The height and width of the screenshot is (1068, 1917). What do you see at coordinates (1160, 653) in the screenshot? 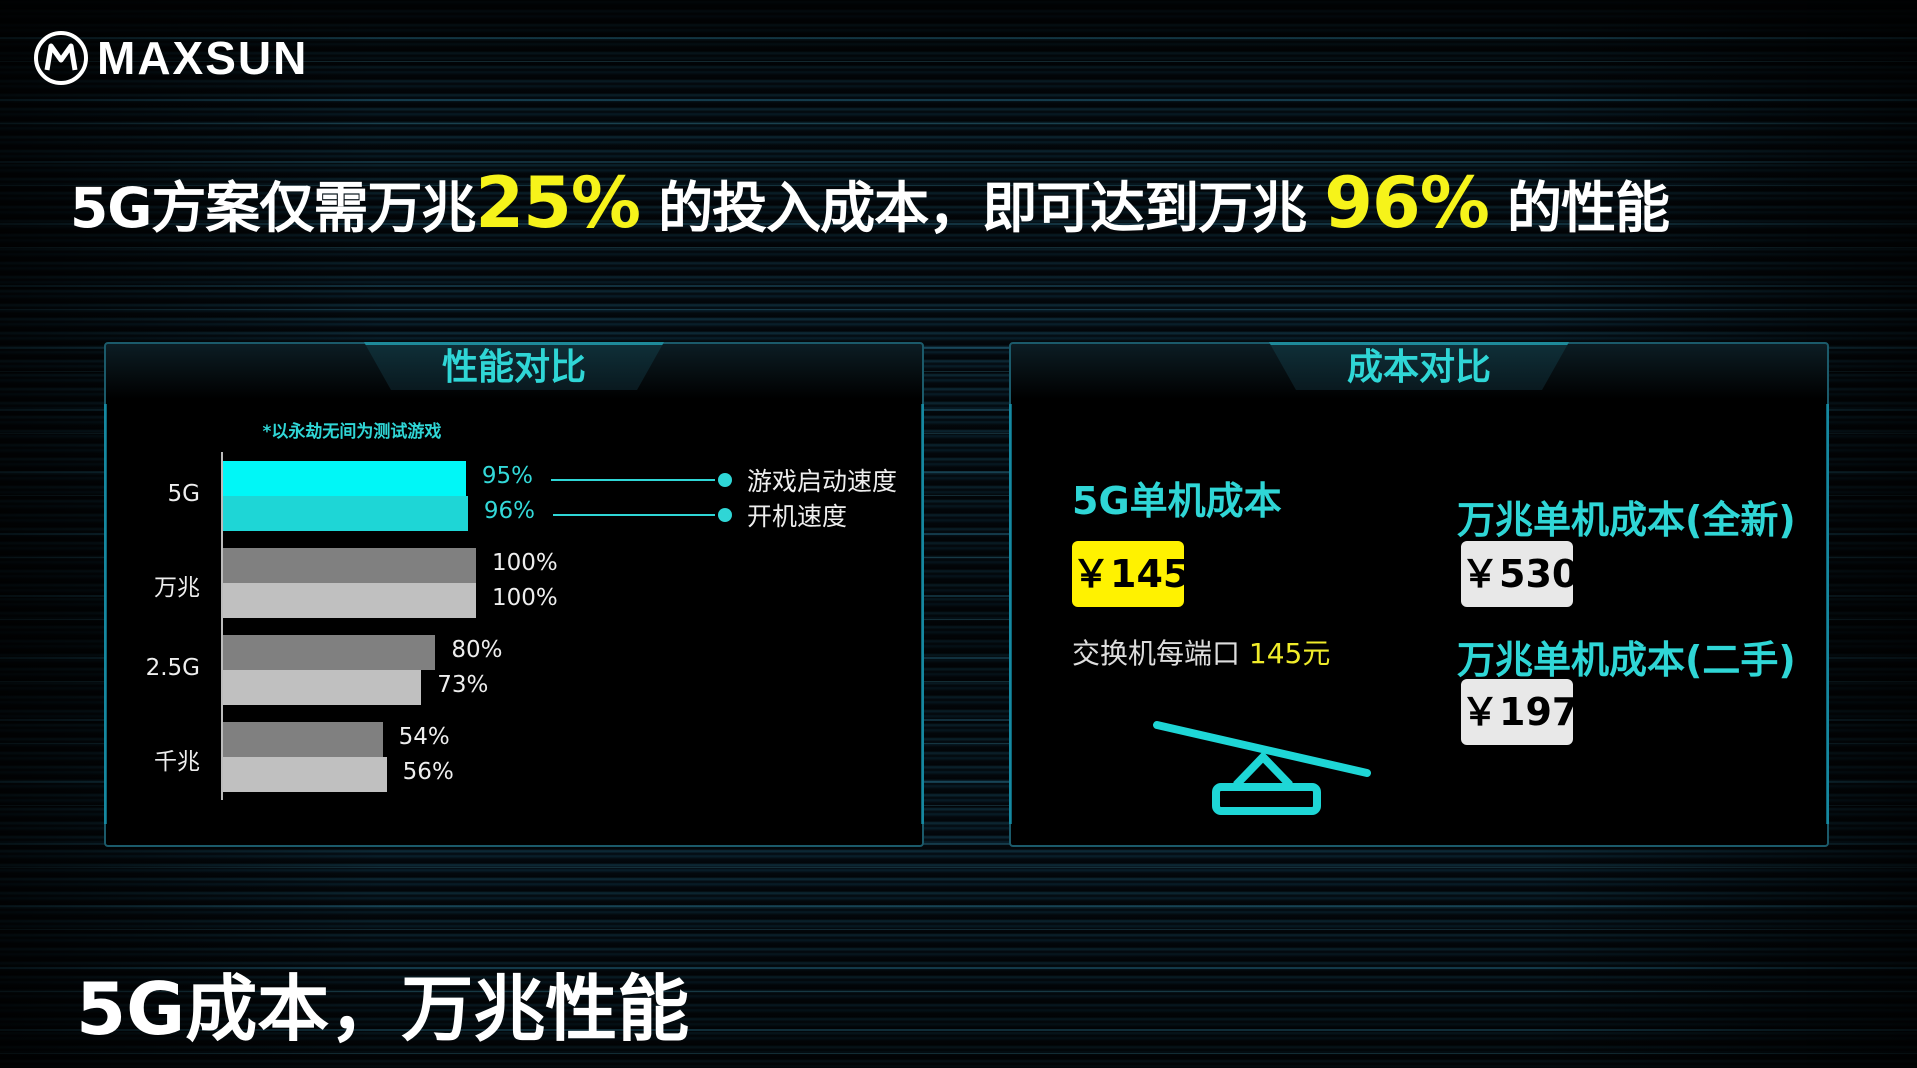
I see `desc-text: 交换机每端口` at bounding box center [1160, 653].